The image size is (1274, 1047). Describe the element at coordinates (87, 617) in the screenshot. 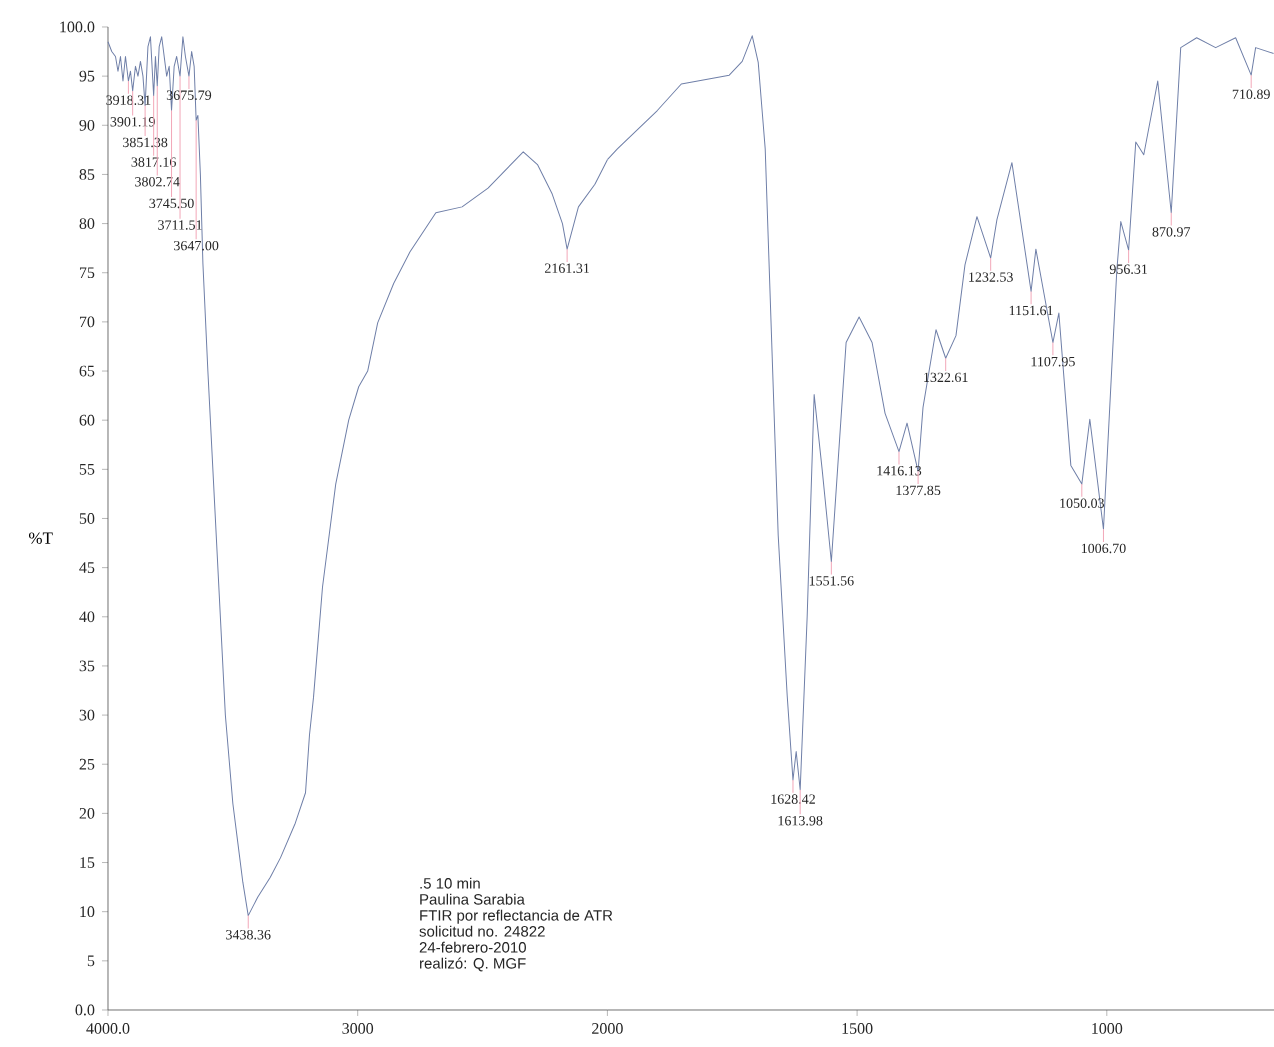

I see `y-tick-label: 40` at that location.